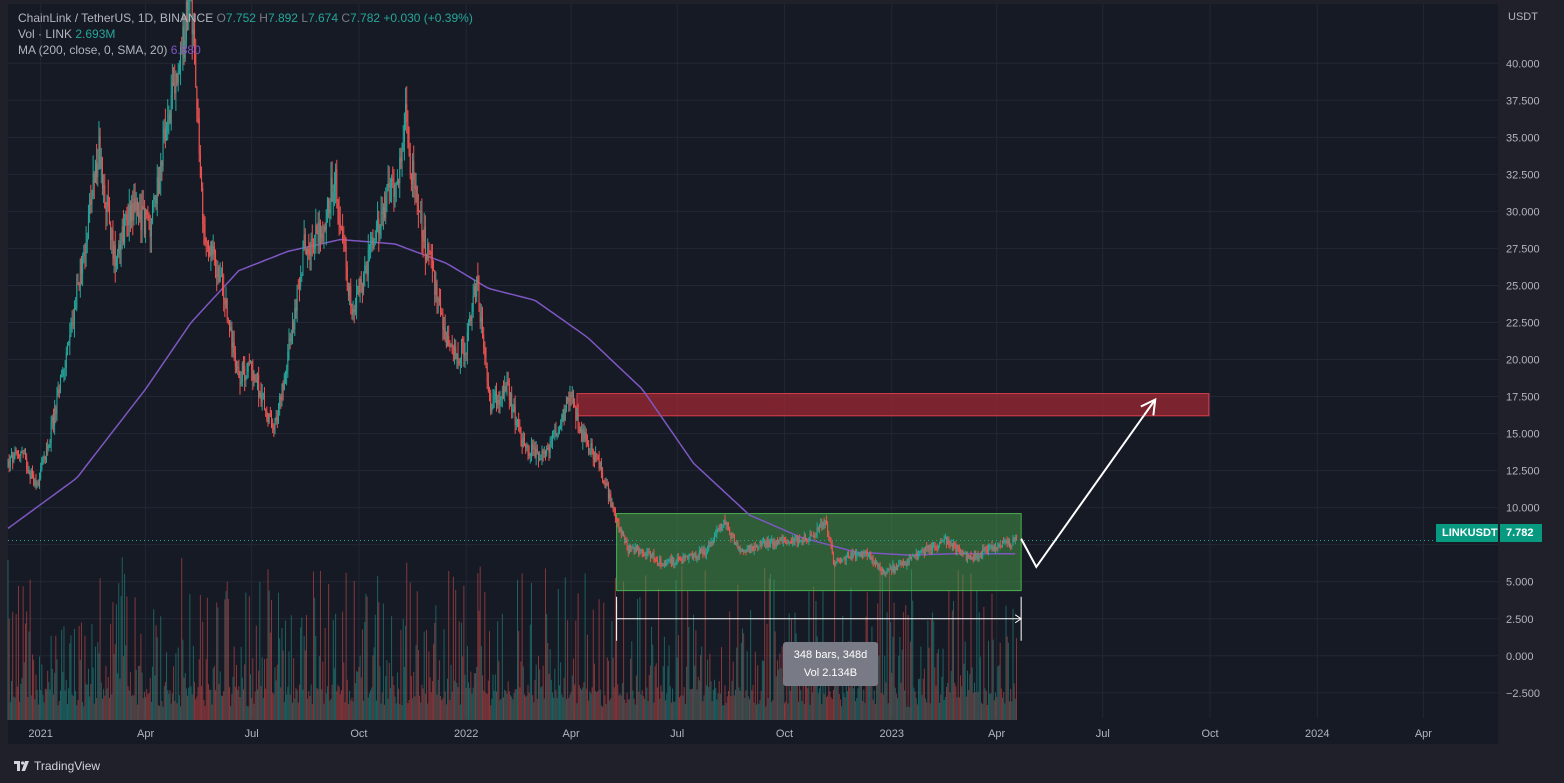 The image size is (1564, 783). What do you see at coordinates (67, 766) in the screenshot?
I see `footer-brand: TradingView` at bounding box center [67, 766].